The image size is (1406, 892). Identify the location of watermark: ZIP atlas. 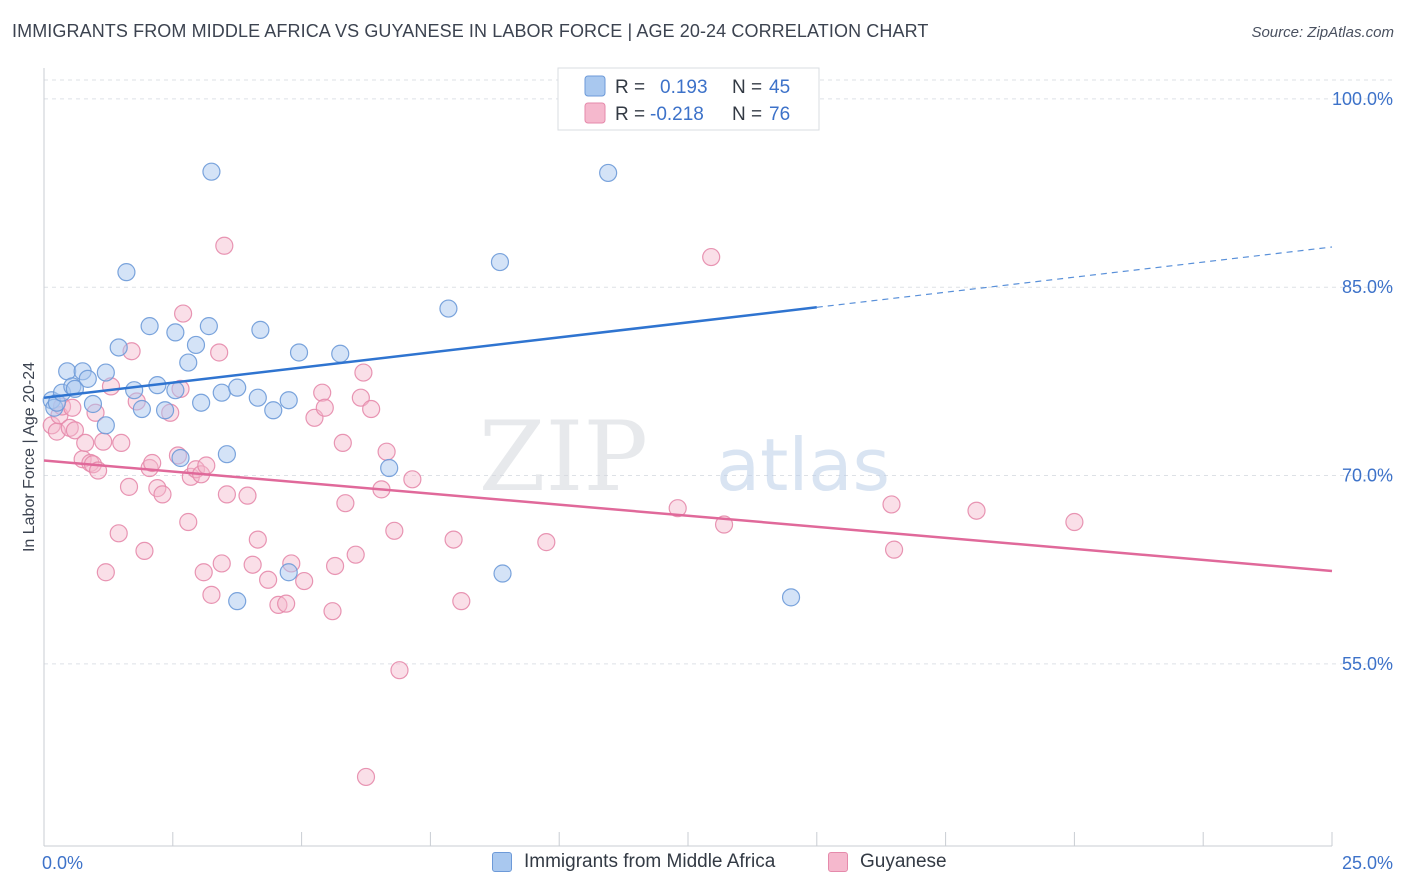
(684, 457).